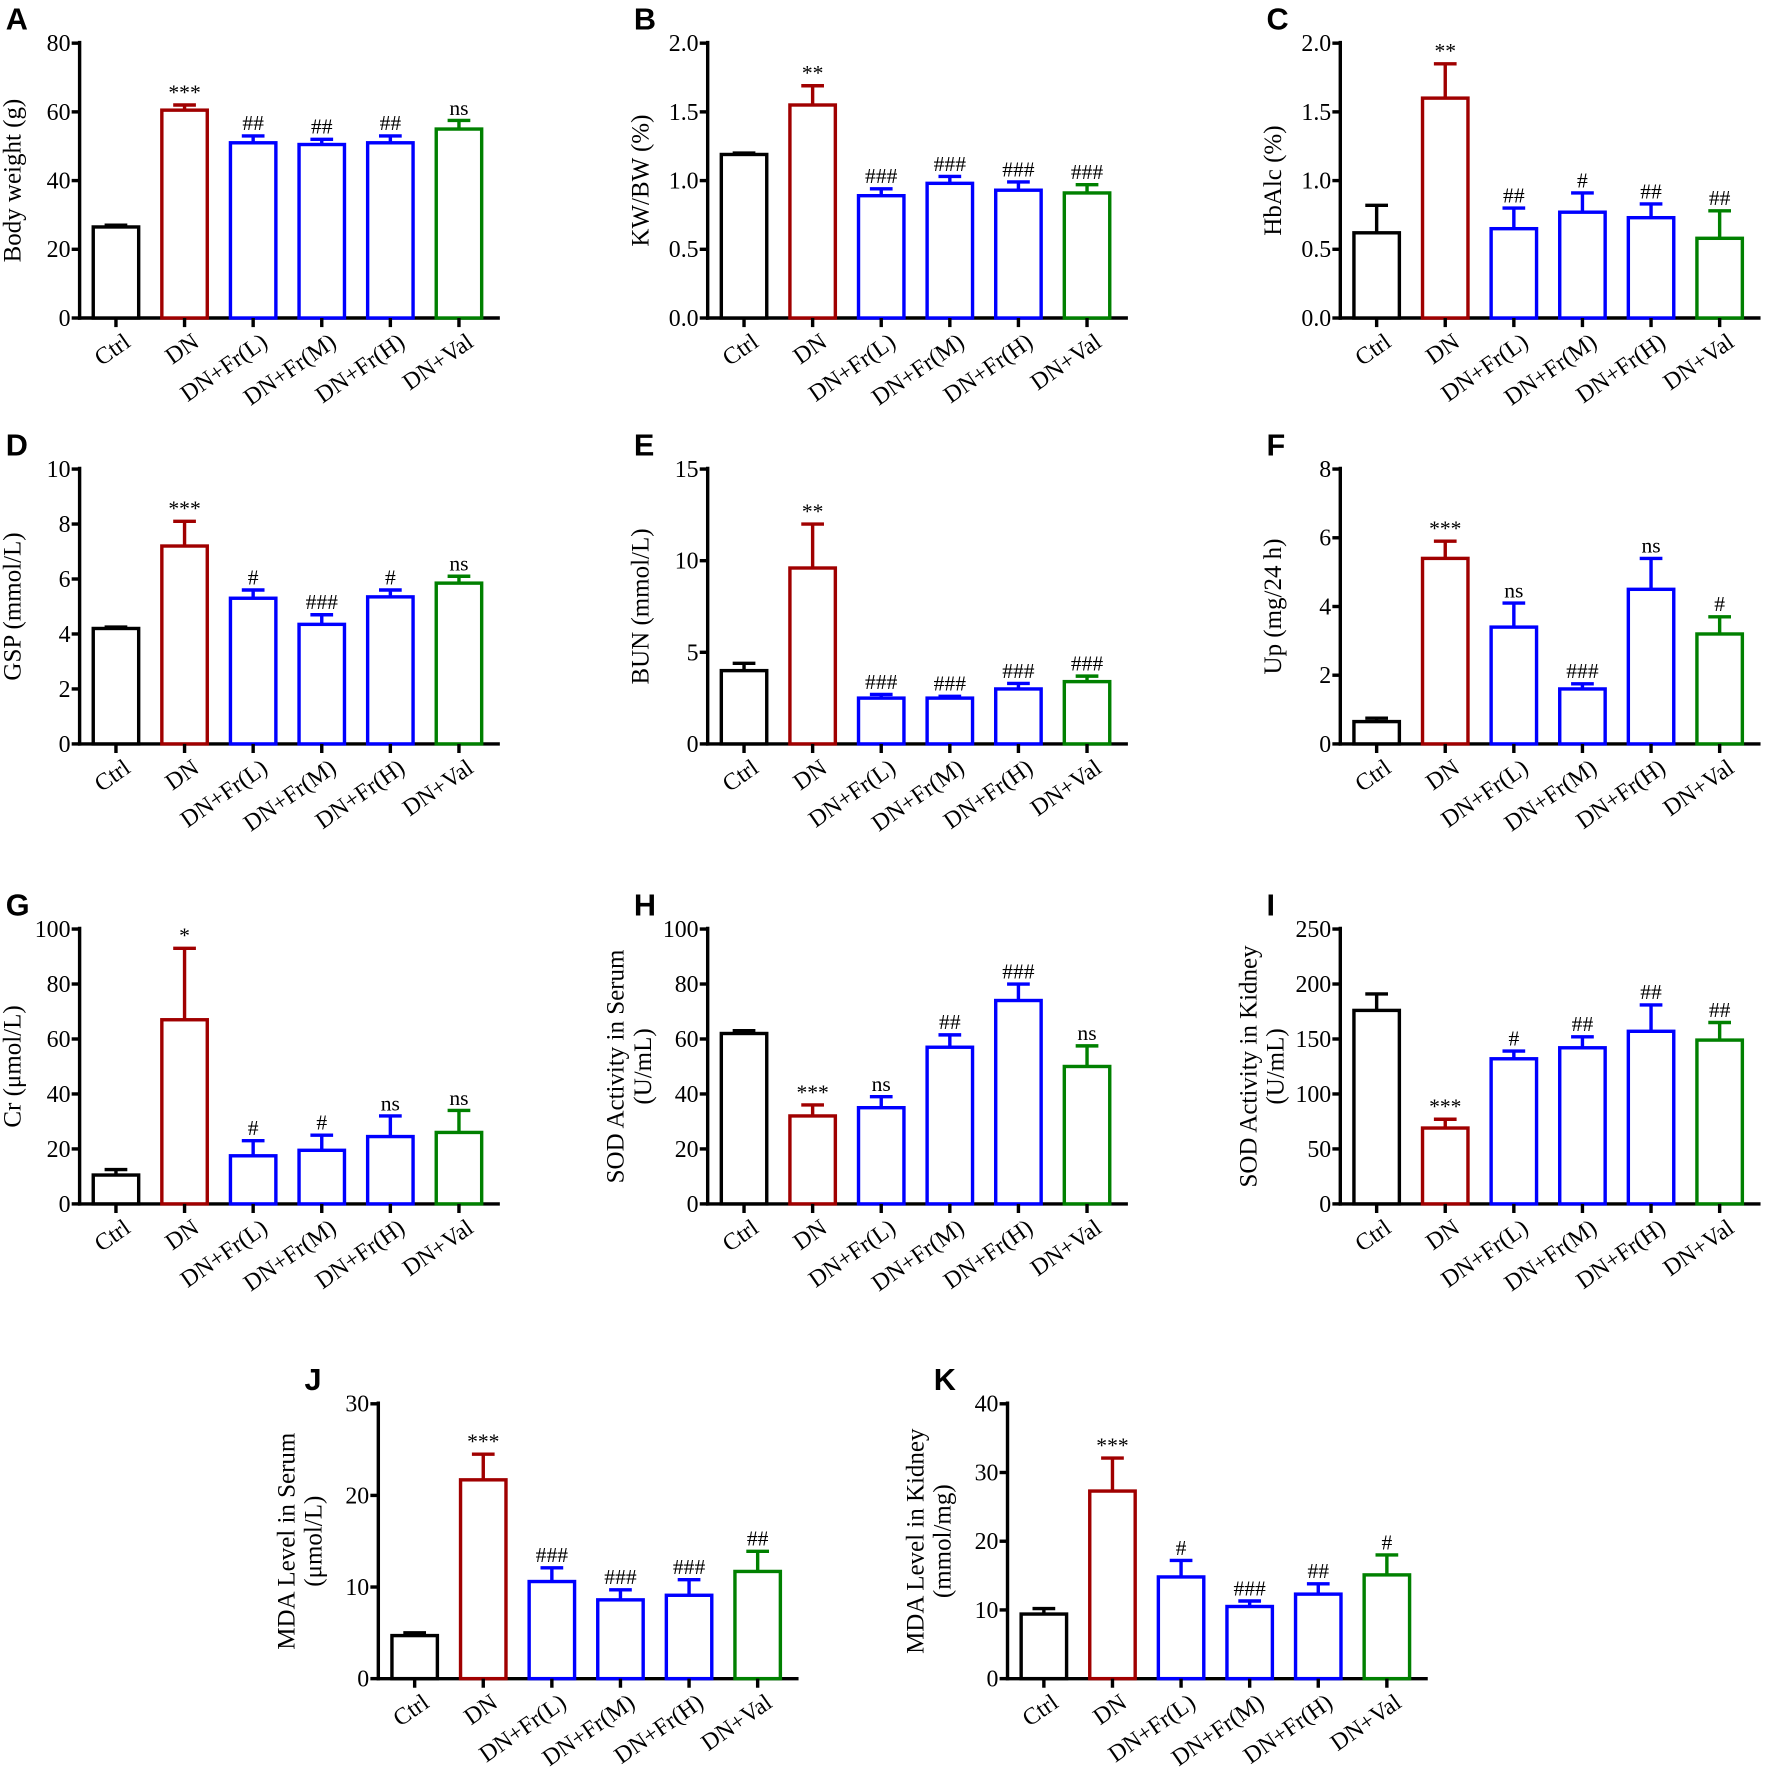  I want to click on panel-letter: A, so click(17, 20).